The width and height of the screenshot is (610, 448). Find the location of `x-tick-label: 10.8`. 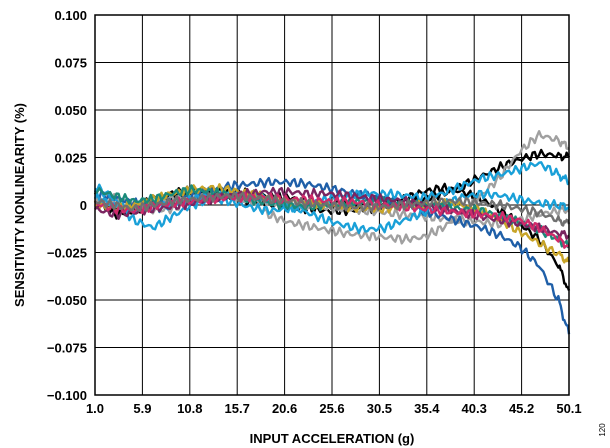

x-tick-label: 10.8 is located at coordinates (189, 408).